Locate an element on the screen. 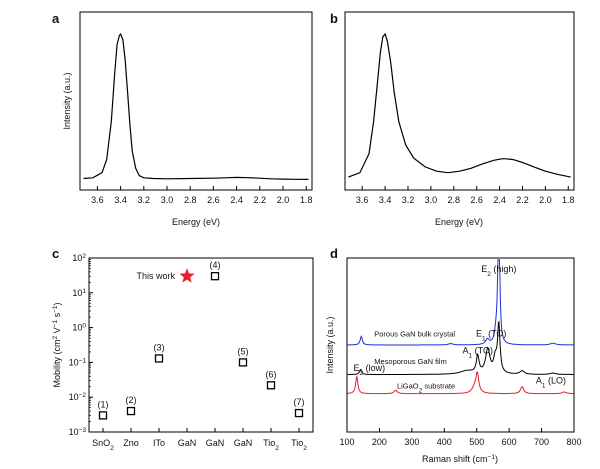  panel-d-label: d is located at coordinates (334, 253).